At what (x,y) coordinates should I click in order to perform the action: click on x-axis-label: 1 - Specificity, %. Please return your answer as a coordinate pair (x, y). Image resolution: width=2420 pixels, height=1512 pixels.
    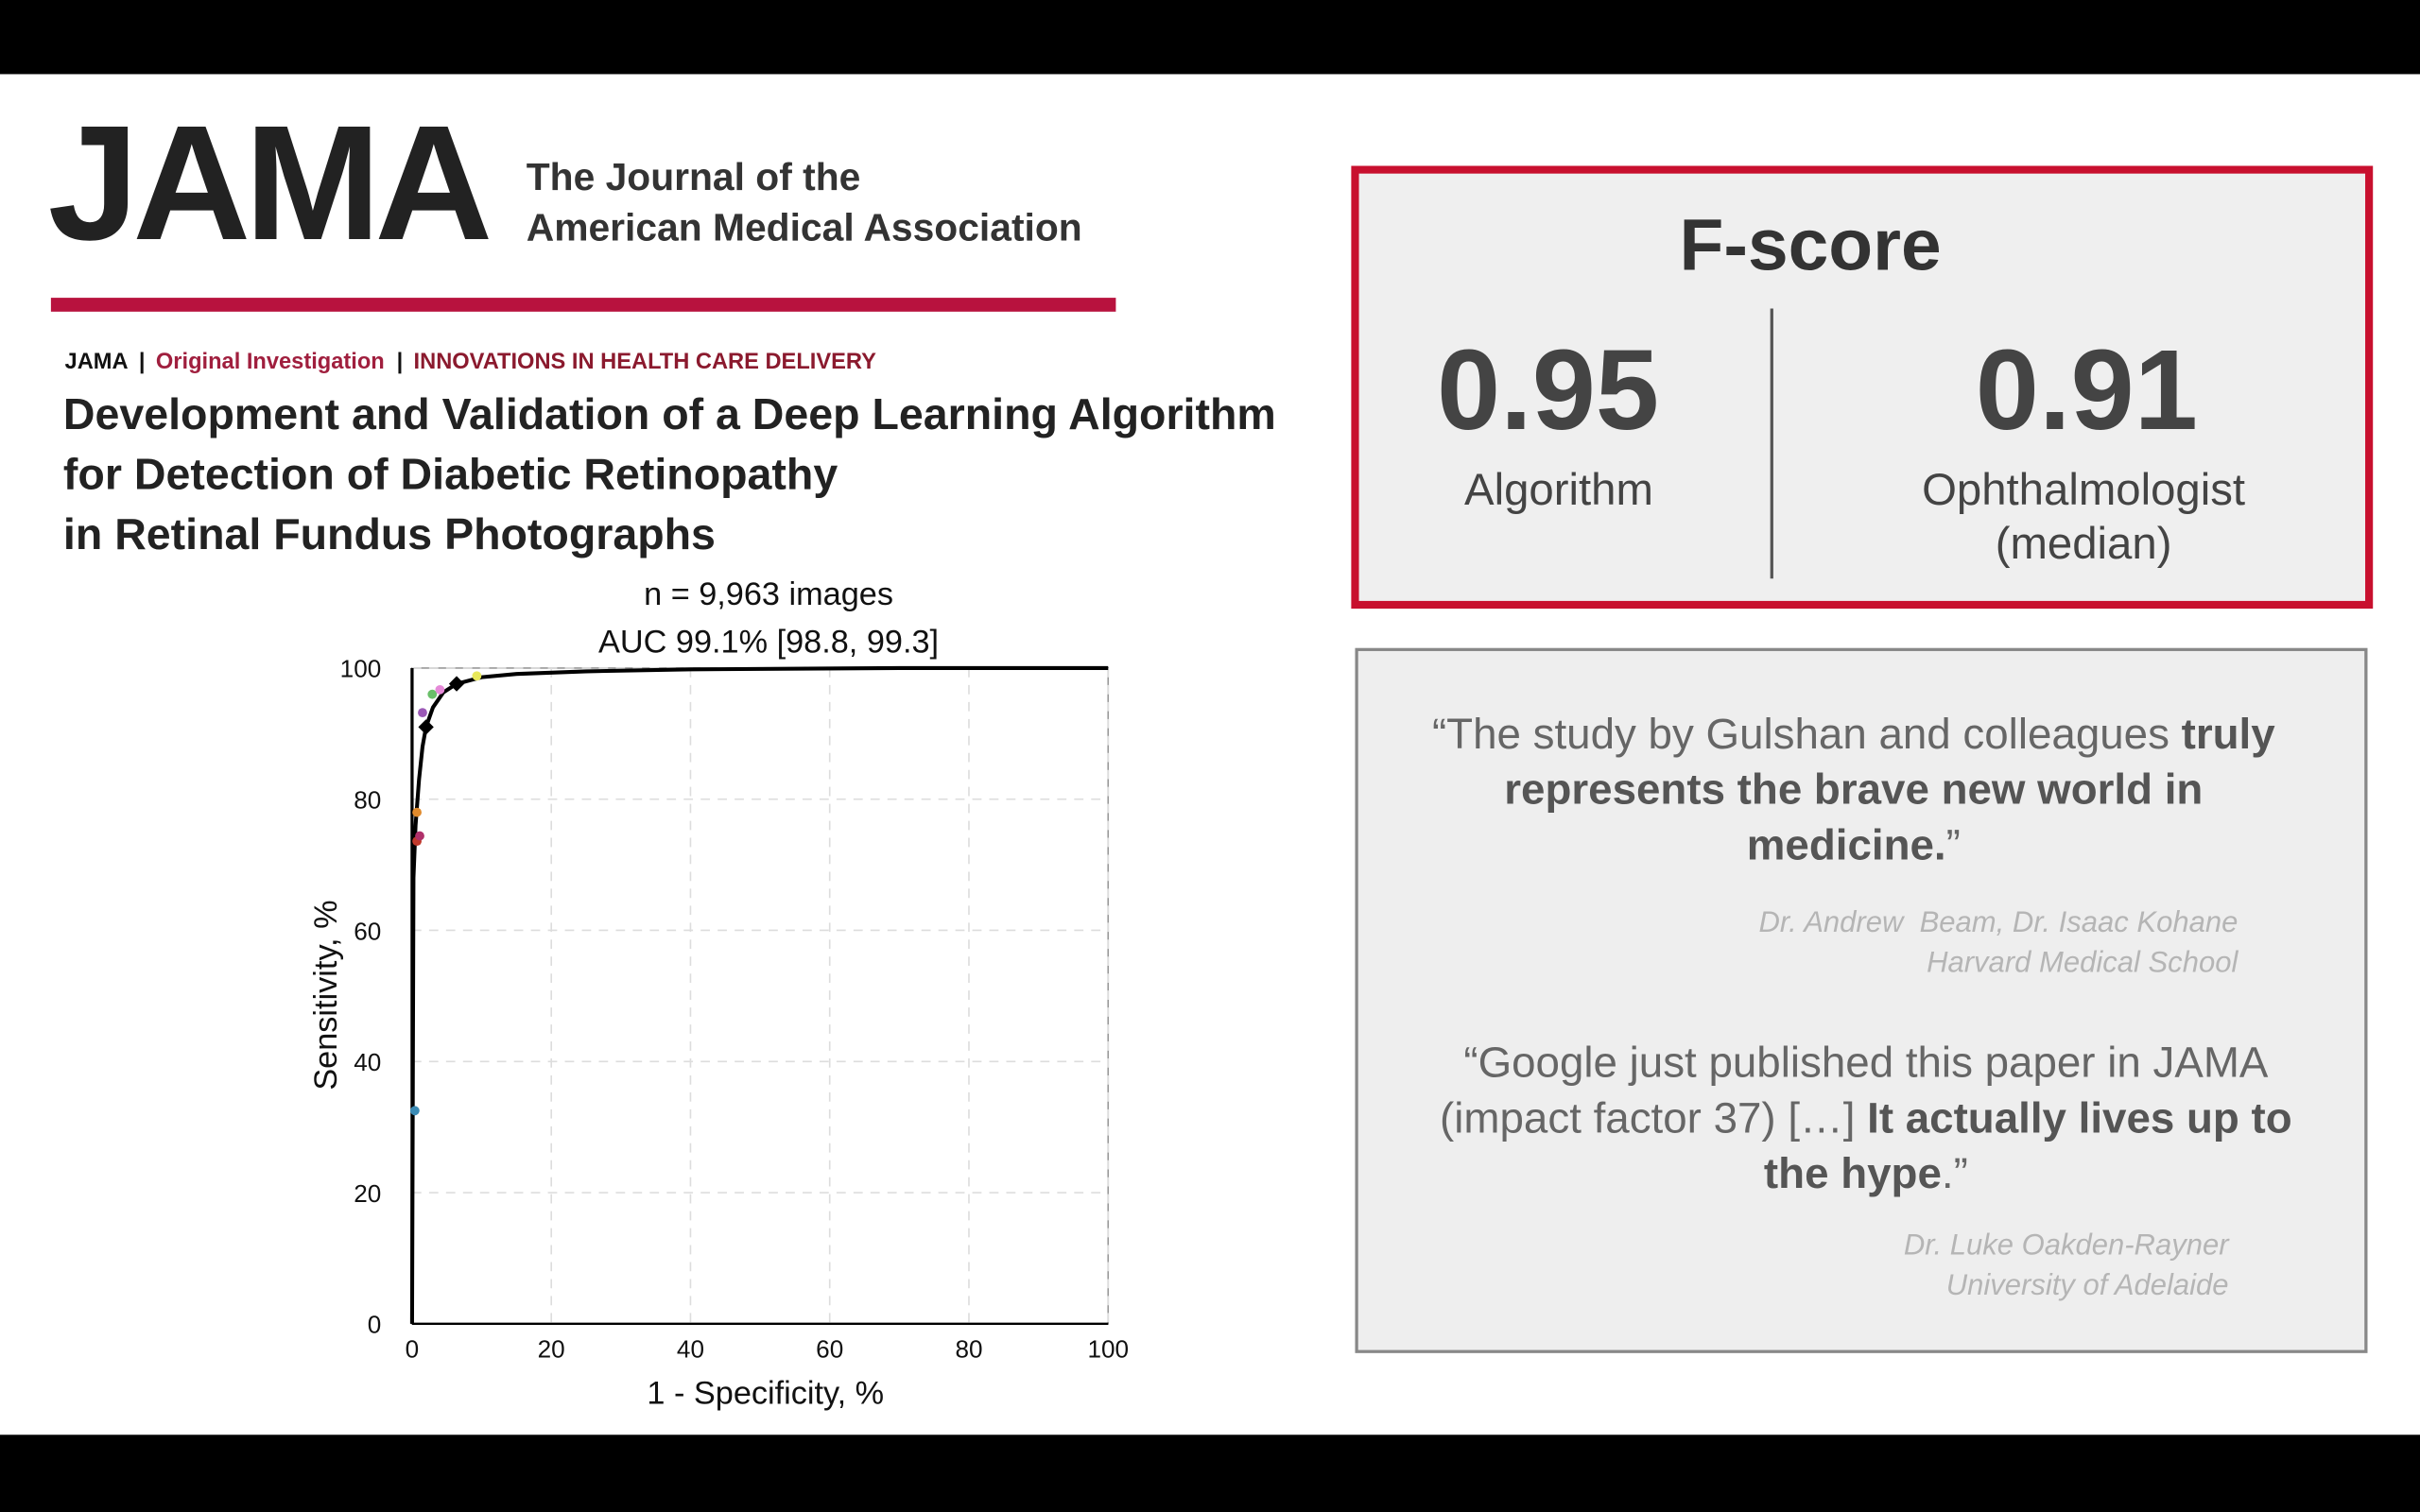
    Looking at the image, I should click on (765, 1394).